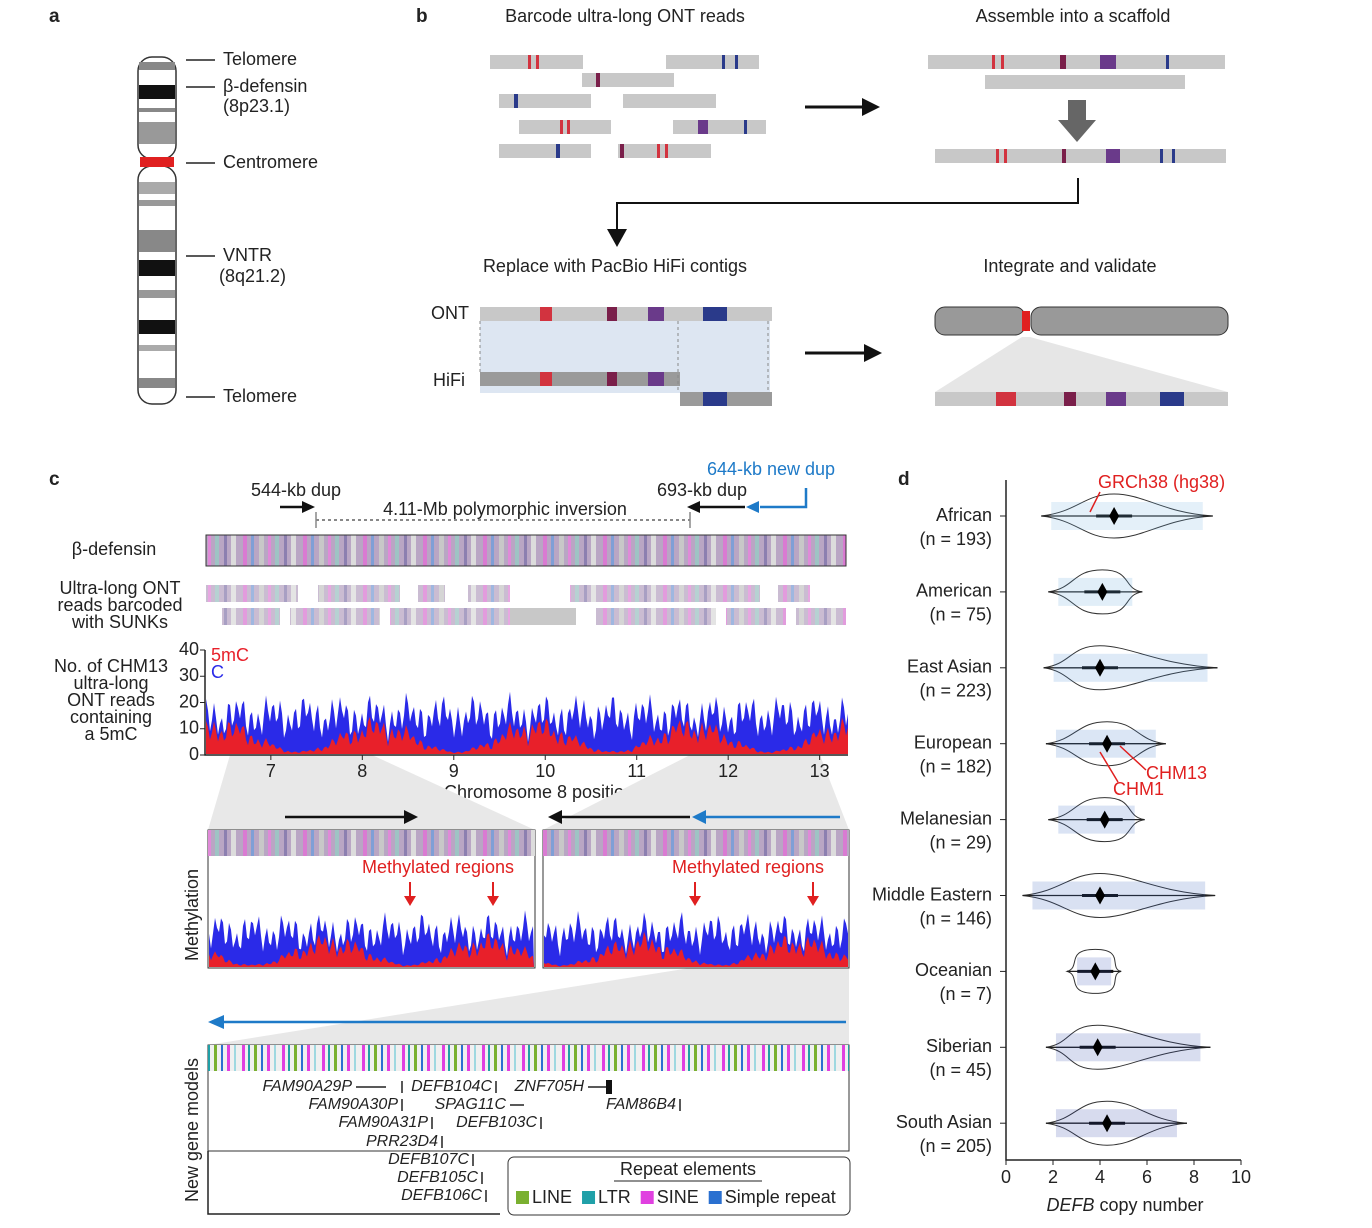 The image size is (1372, 1228). Describe the element at coordinates (119, 622) in the screenshot. I see `track-label: with SUNKs` at that location.